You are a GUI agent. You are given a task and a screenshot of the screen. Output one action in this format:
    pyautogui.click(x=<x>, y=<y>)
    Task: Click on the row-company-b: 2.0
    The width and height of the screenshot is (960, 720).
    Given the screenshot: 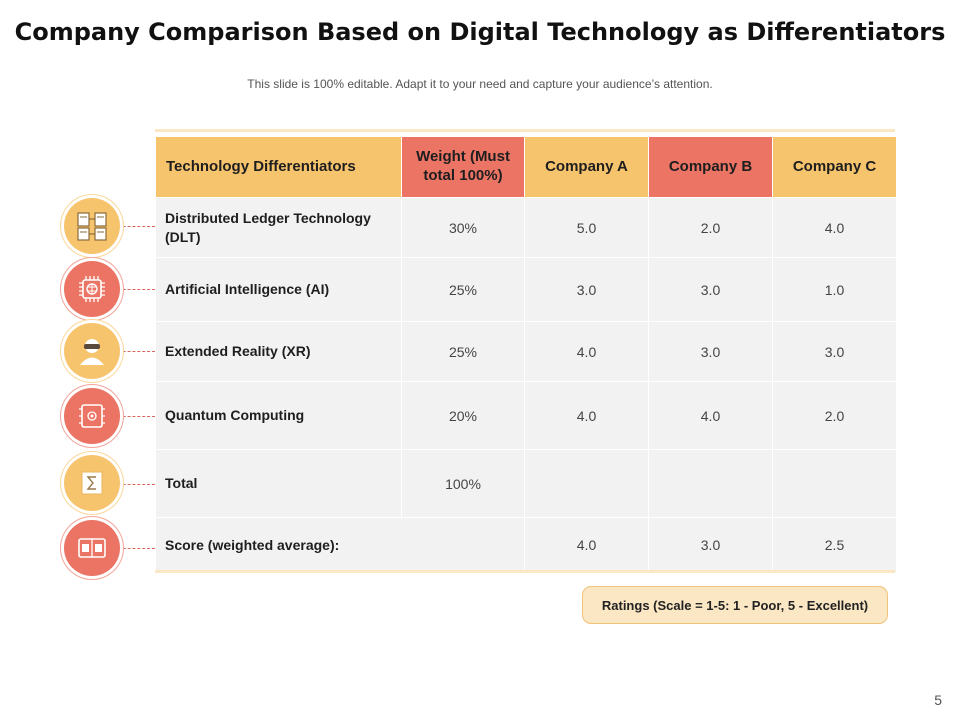 What is the action you would take?
    pyautogui.click(x=710, y=227)
    